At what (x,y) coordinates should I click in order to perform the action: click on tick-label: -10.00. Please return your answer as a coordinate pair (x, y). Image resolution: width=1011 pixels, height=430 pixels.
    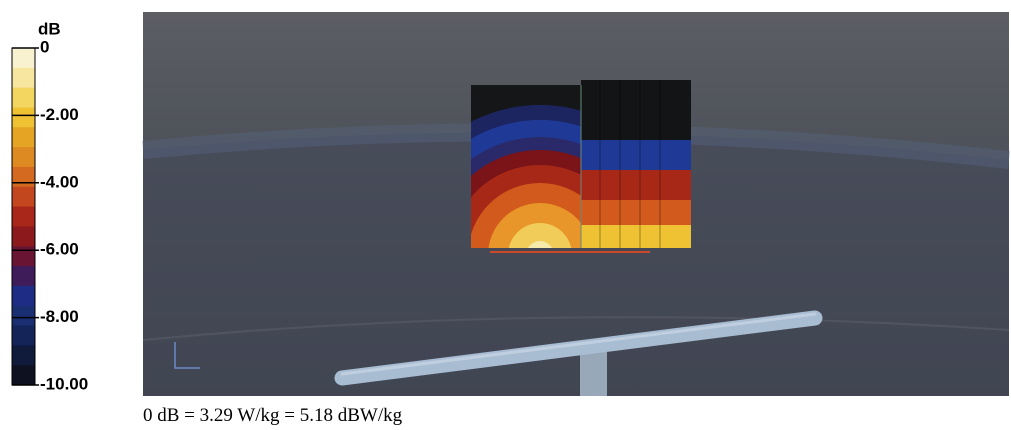
    Looking at the image, I should click on (64, 383).